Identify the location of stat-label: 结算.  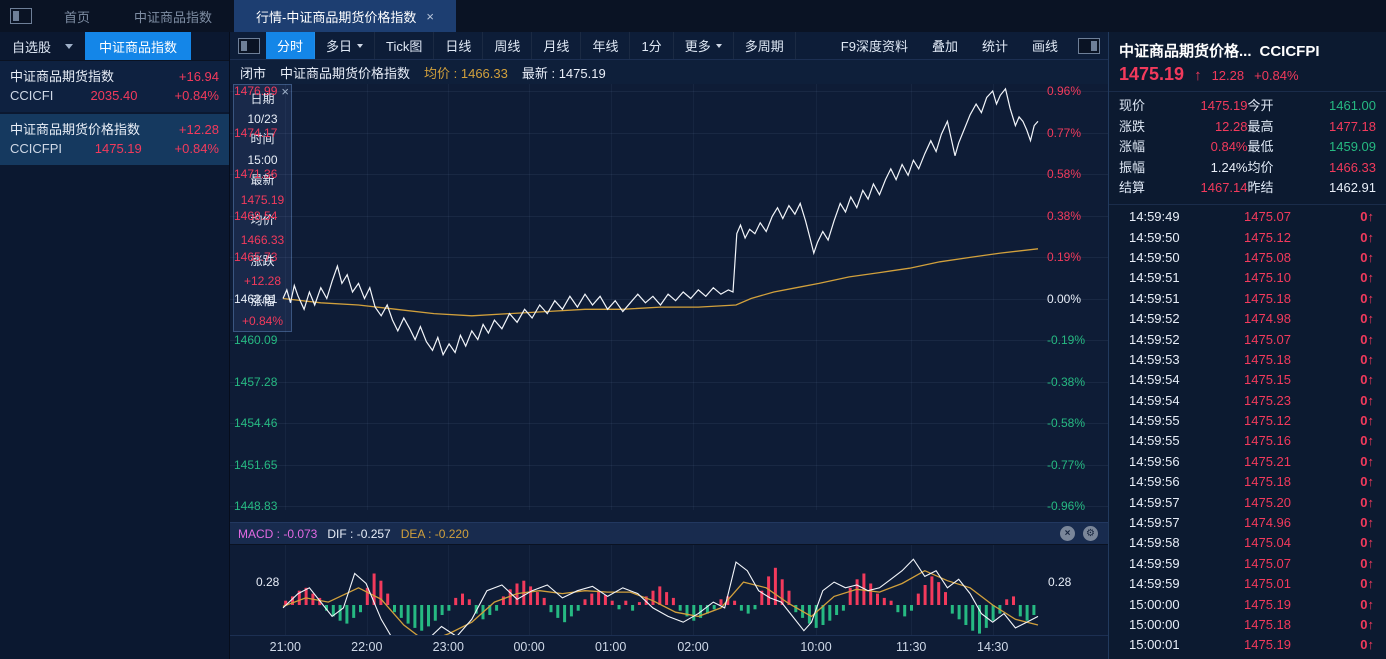
(1132, 187).